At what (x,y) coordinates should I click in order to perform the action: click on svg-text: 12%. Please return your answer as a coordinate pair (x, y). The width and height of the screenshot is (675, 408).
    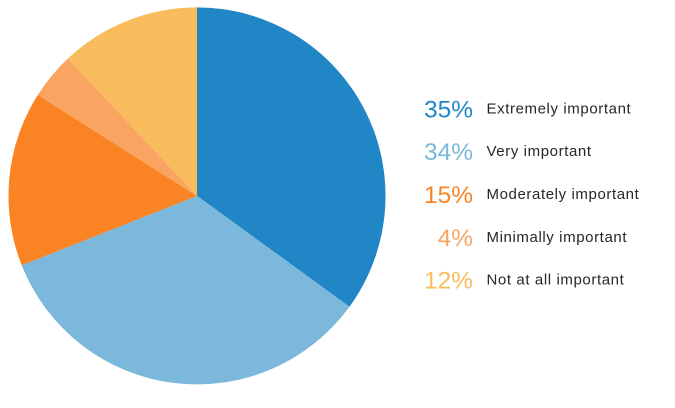
    Looking at the image, I should click on (448, 281).